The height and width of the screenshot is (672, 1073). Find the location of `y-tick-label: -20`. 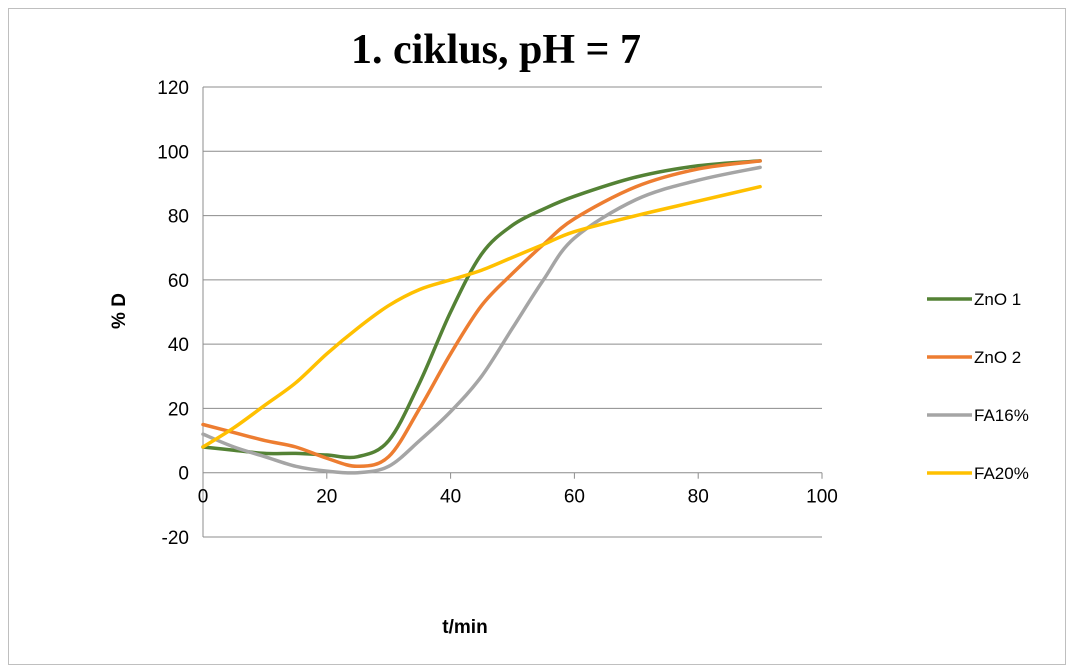

y-tick-label: -20 is located at coordinates (175, 538).